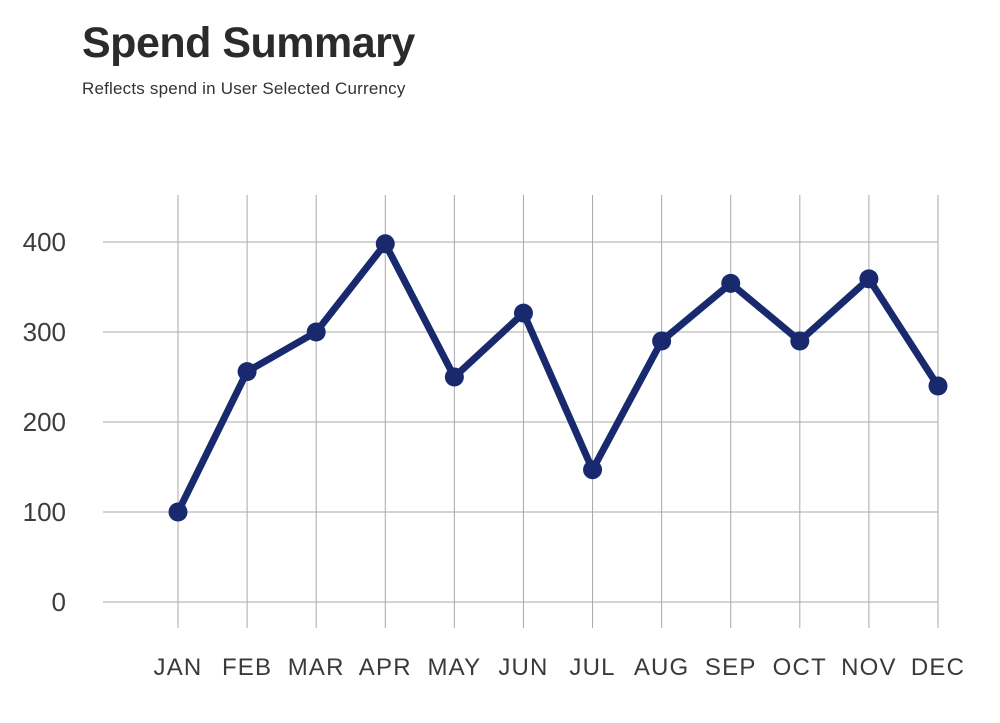  I want to click on data-point-jan, so click(178, 512).